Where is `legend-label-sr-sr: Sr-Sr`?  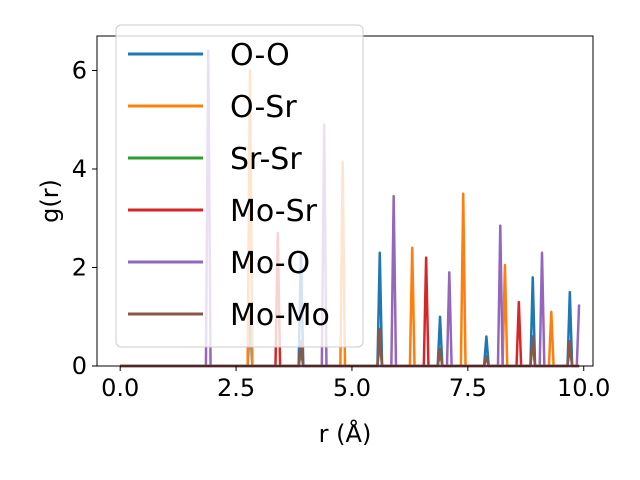 legend-label-sr-sr: Sr-Sr is located at coordinates (266, 159).